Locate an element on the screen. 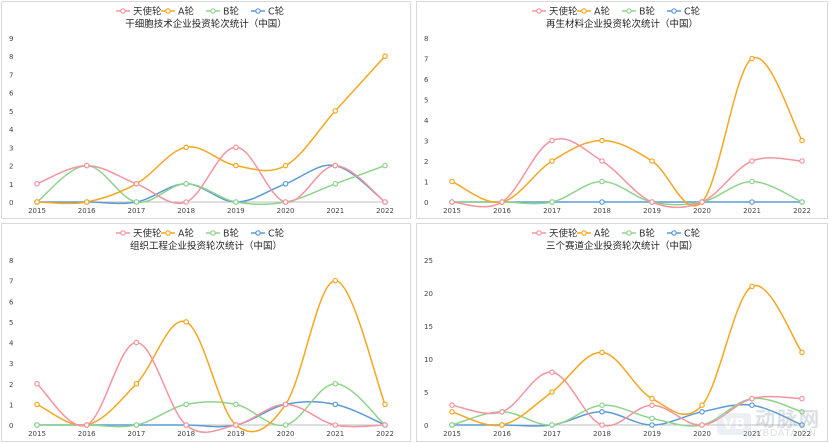  y-tick-label: 15 is located at coordinates (428, 327).